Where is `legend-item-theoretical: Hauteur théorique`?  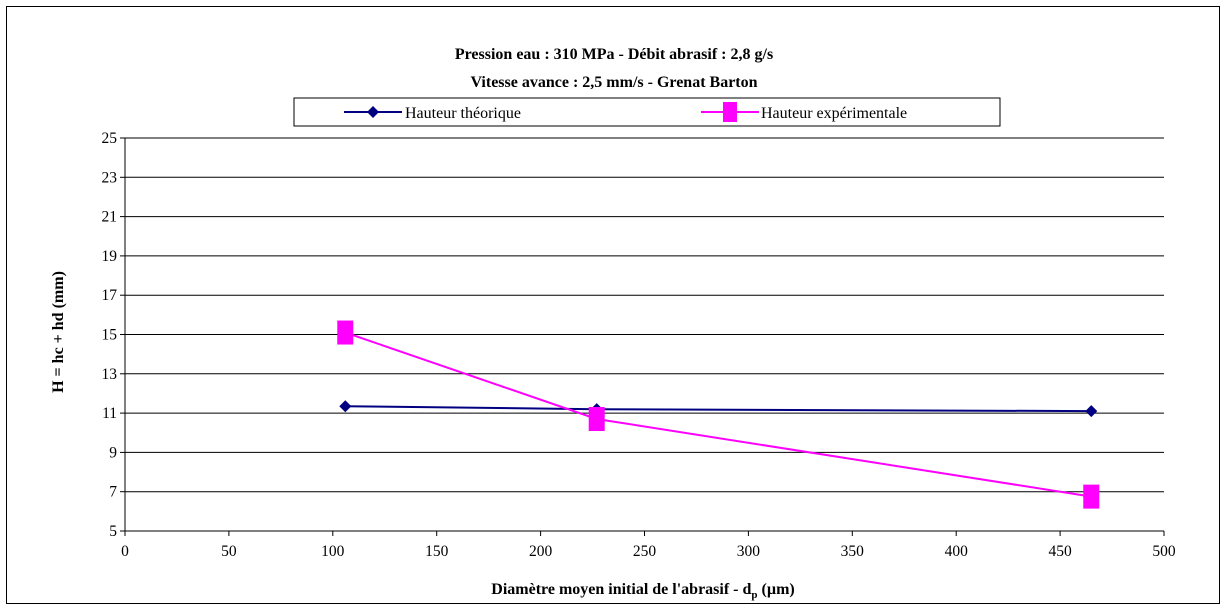 legend-item-theoretical: Hauteur théorique is located at coordinates (432, 113).